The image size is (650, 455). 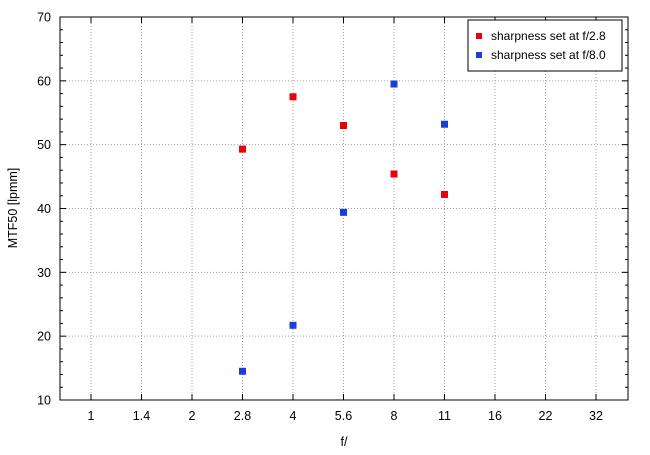 What do you see at coordinates (91, 416) in the screenshot?
I see `x-tick-label: 1` at bounding box center [91, 416].